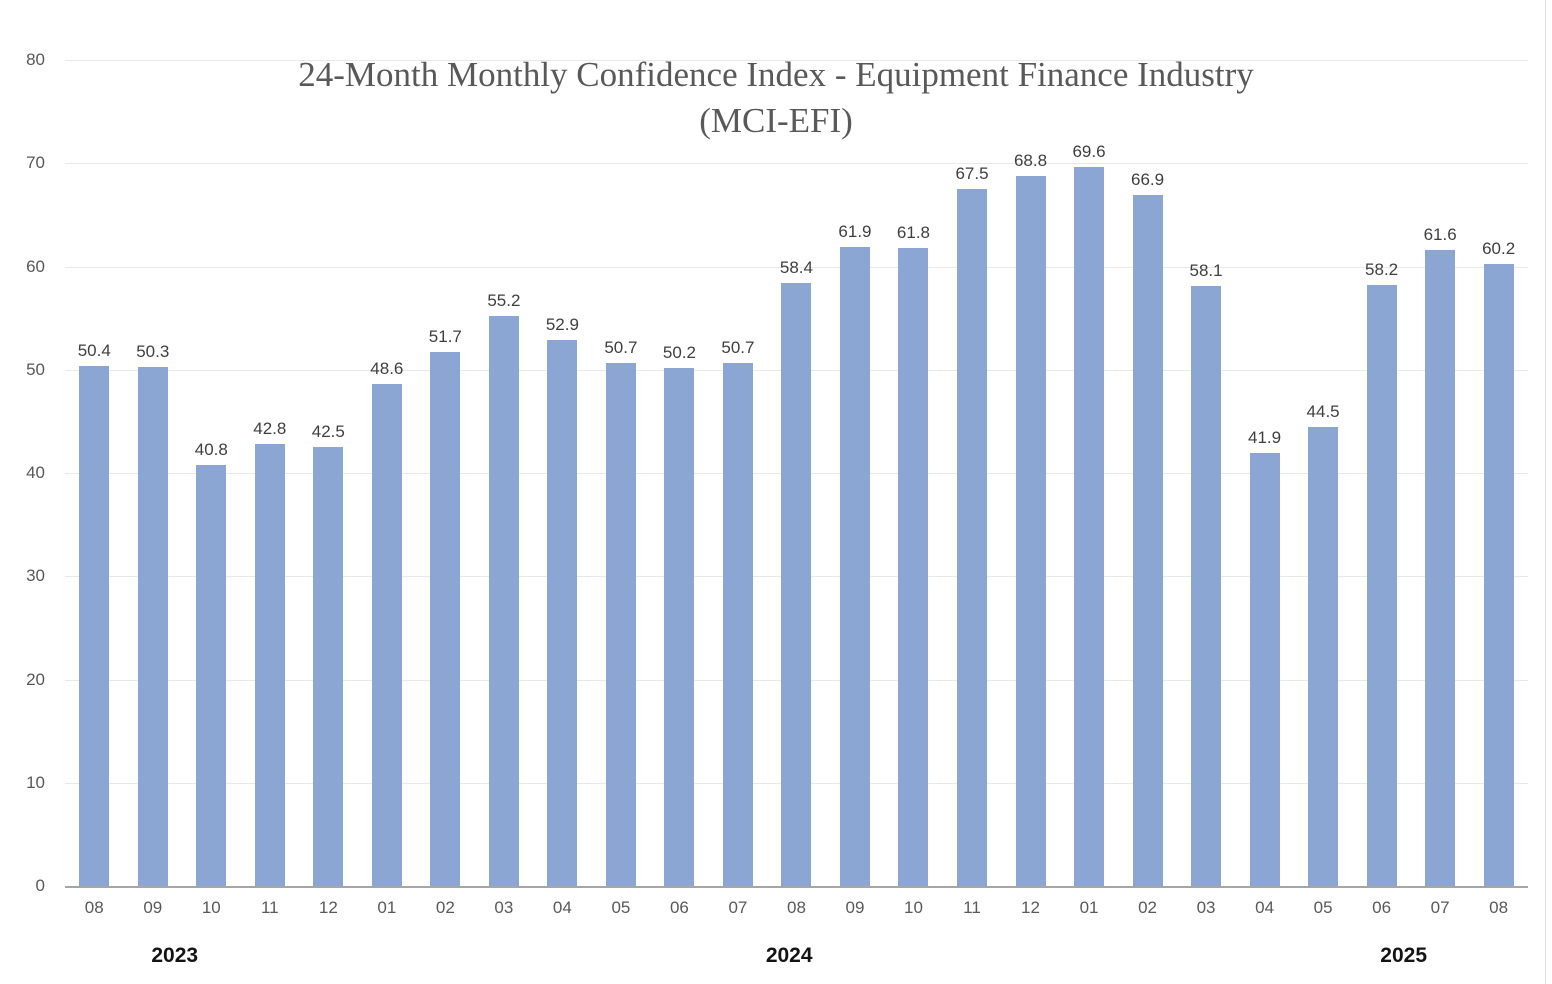  What do you see at coordinates (211, 449) in the screenshot?
I see `bar-value-label-2023-10: 40.8` at bounding box center [211, 449].